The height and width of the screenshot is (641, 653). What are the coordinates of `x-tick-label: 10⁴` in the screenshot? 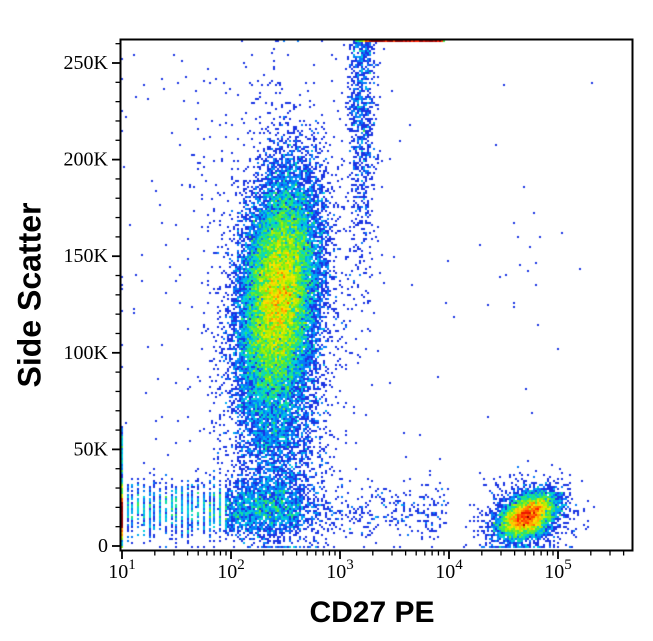 It's located at (449, 570).